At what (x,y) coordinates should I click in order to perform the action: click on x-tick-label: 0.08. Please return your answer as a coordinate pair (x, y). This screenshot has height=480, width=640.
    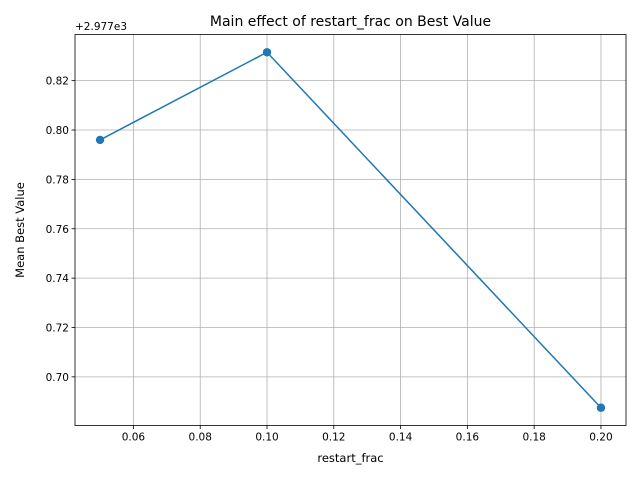
    Looking at the image, I should click on (200, 438).